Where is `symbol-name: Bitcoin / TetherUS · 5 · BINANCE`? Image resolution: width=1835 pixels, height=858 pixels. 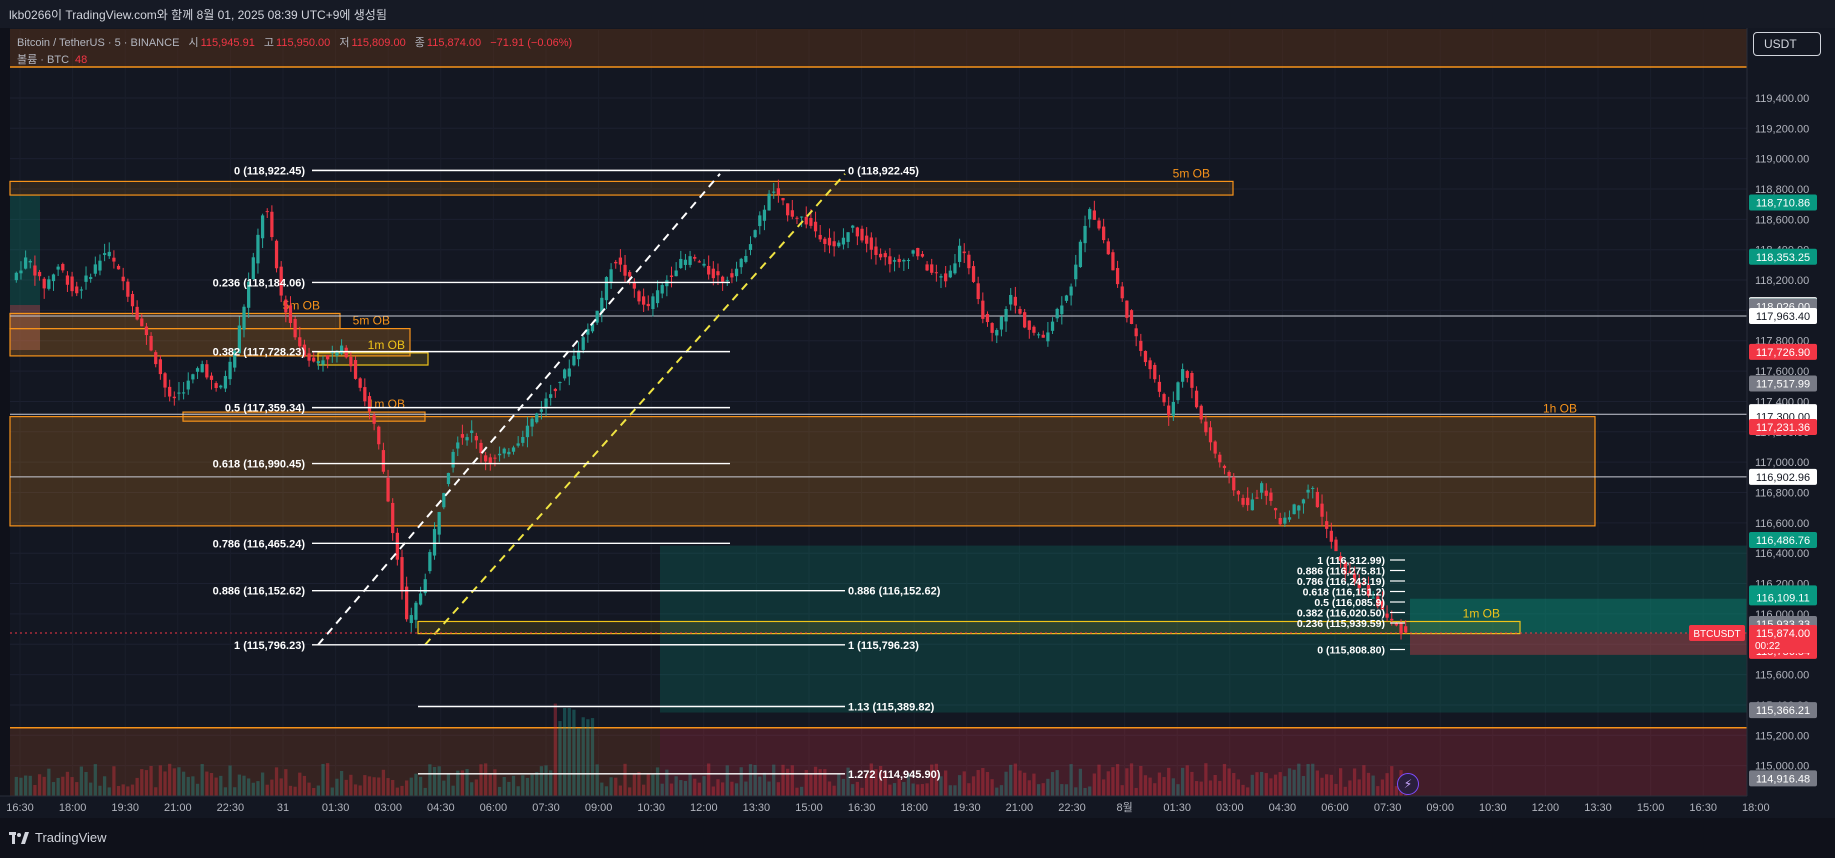
symbol-name: Bitcoin / TetherUS · 5 · BINANCE is located at coordinates (98, 43).